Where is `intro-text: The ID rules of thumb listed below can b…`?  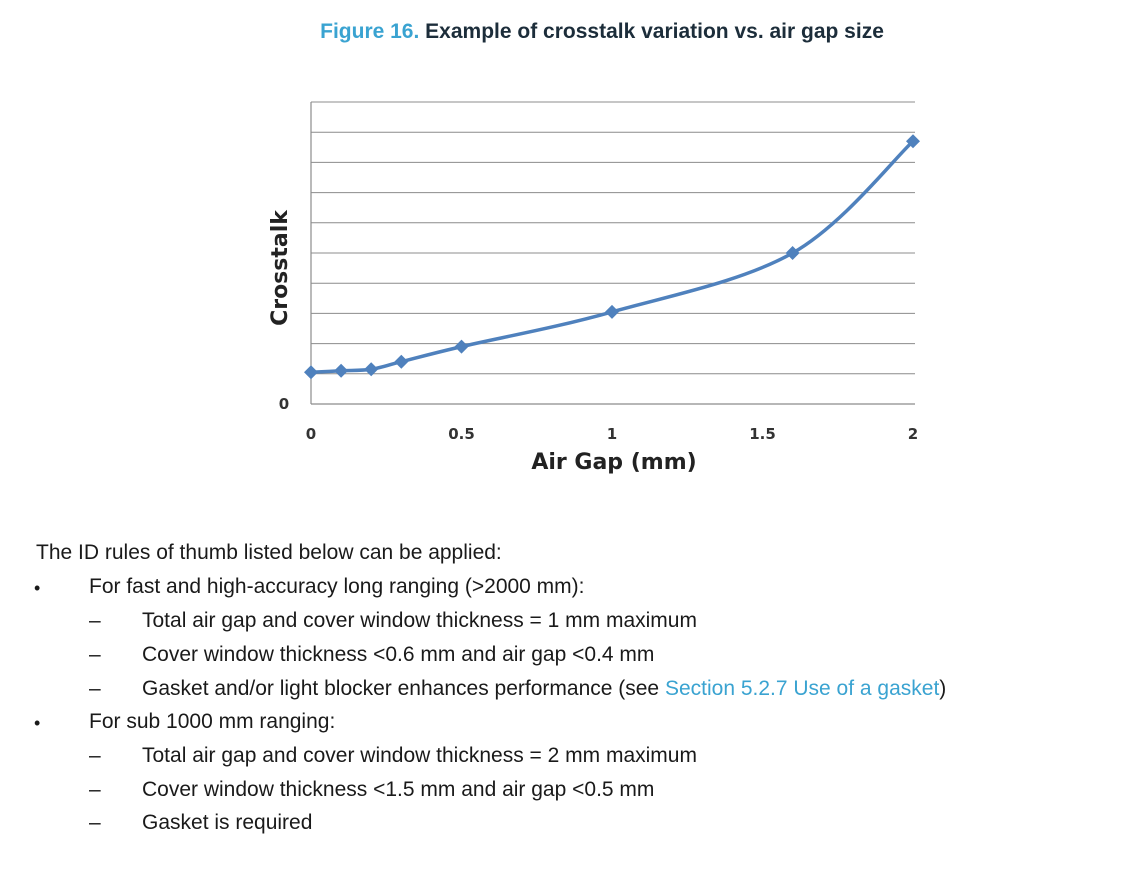 intro-text: The ID rules of thumb listed below can b… is located at coordinates (269, 552).